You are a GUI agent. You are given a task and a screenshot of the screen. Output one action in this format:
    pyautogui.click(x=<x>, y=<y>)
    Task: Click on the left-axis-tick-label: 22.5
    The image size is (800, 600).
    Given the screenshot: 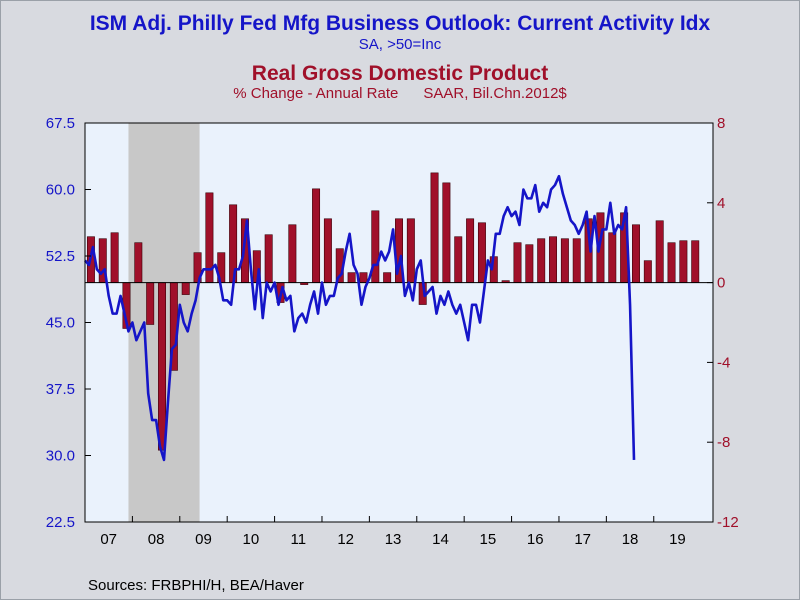 What is the action you would take?
    pyautogui.click(x=60, y=522)
    